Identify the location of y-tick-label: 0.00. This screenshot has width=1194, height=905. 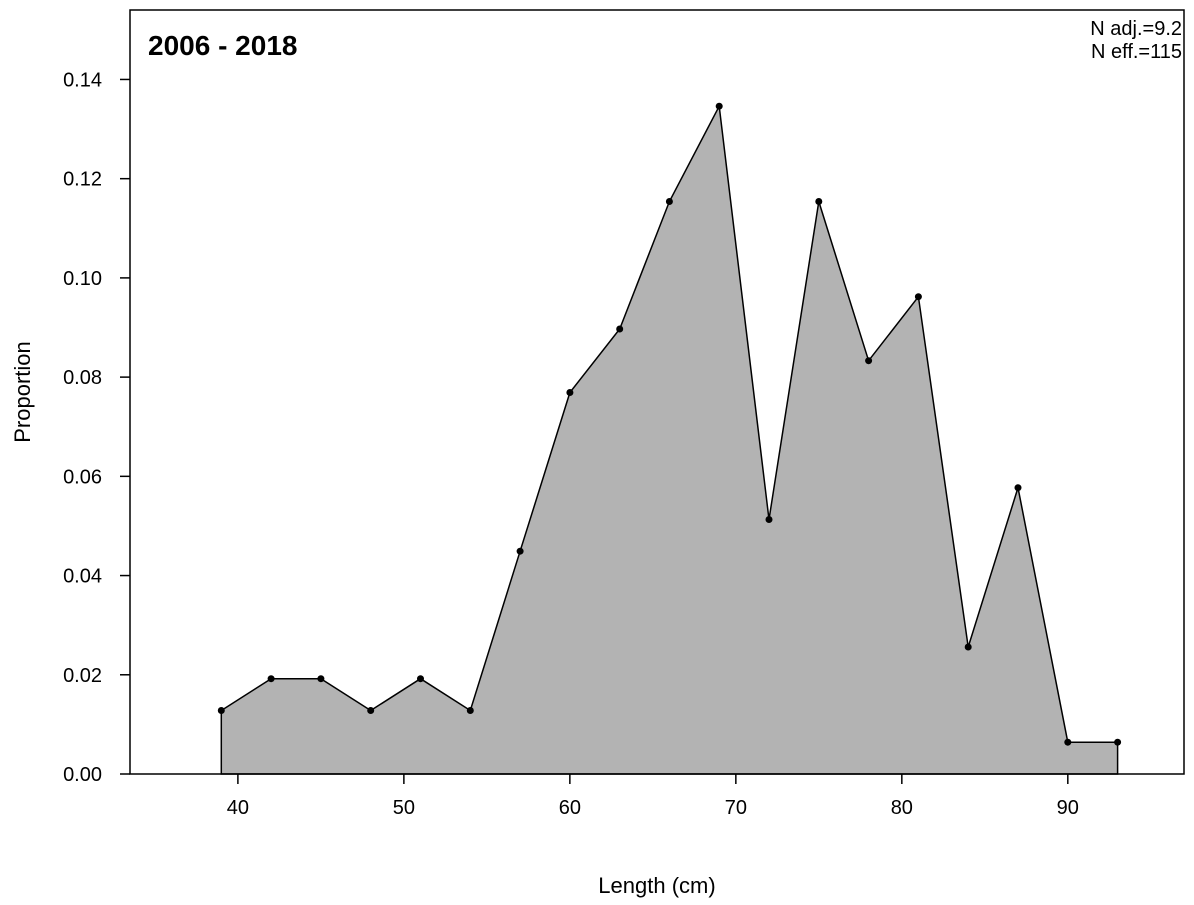
(82, 775).